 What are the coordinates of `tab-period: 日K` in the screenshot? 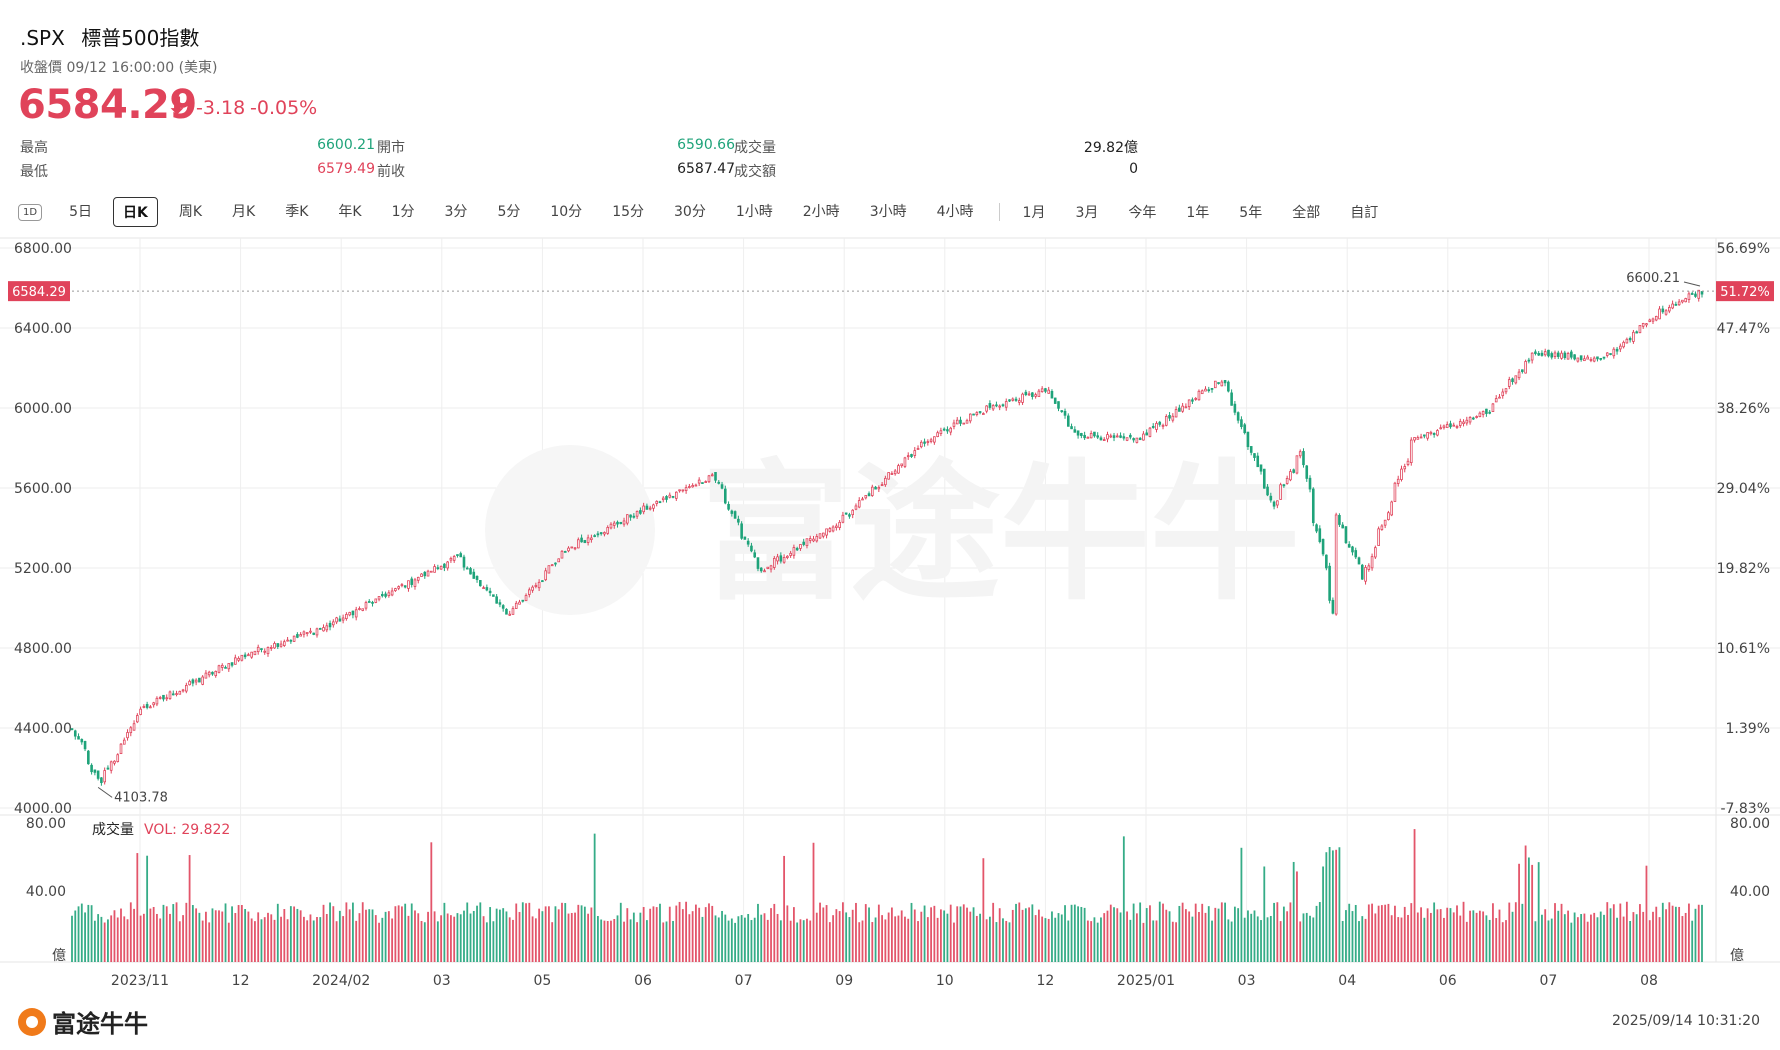 It's located at (135, 212).